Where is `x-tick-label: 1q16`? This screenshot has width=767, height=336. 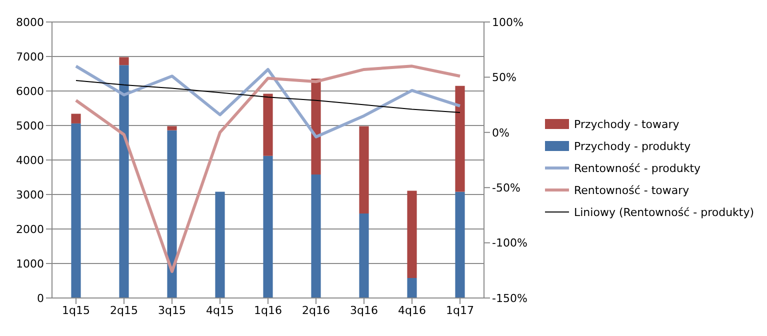
x-tick-label: 1q16 is located at coordinates (268, 310).